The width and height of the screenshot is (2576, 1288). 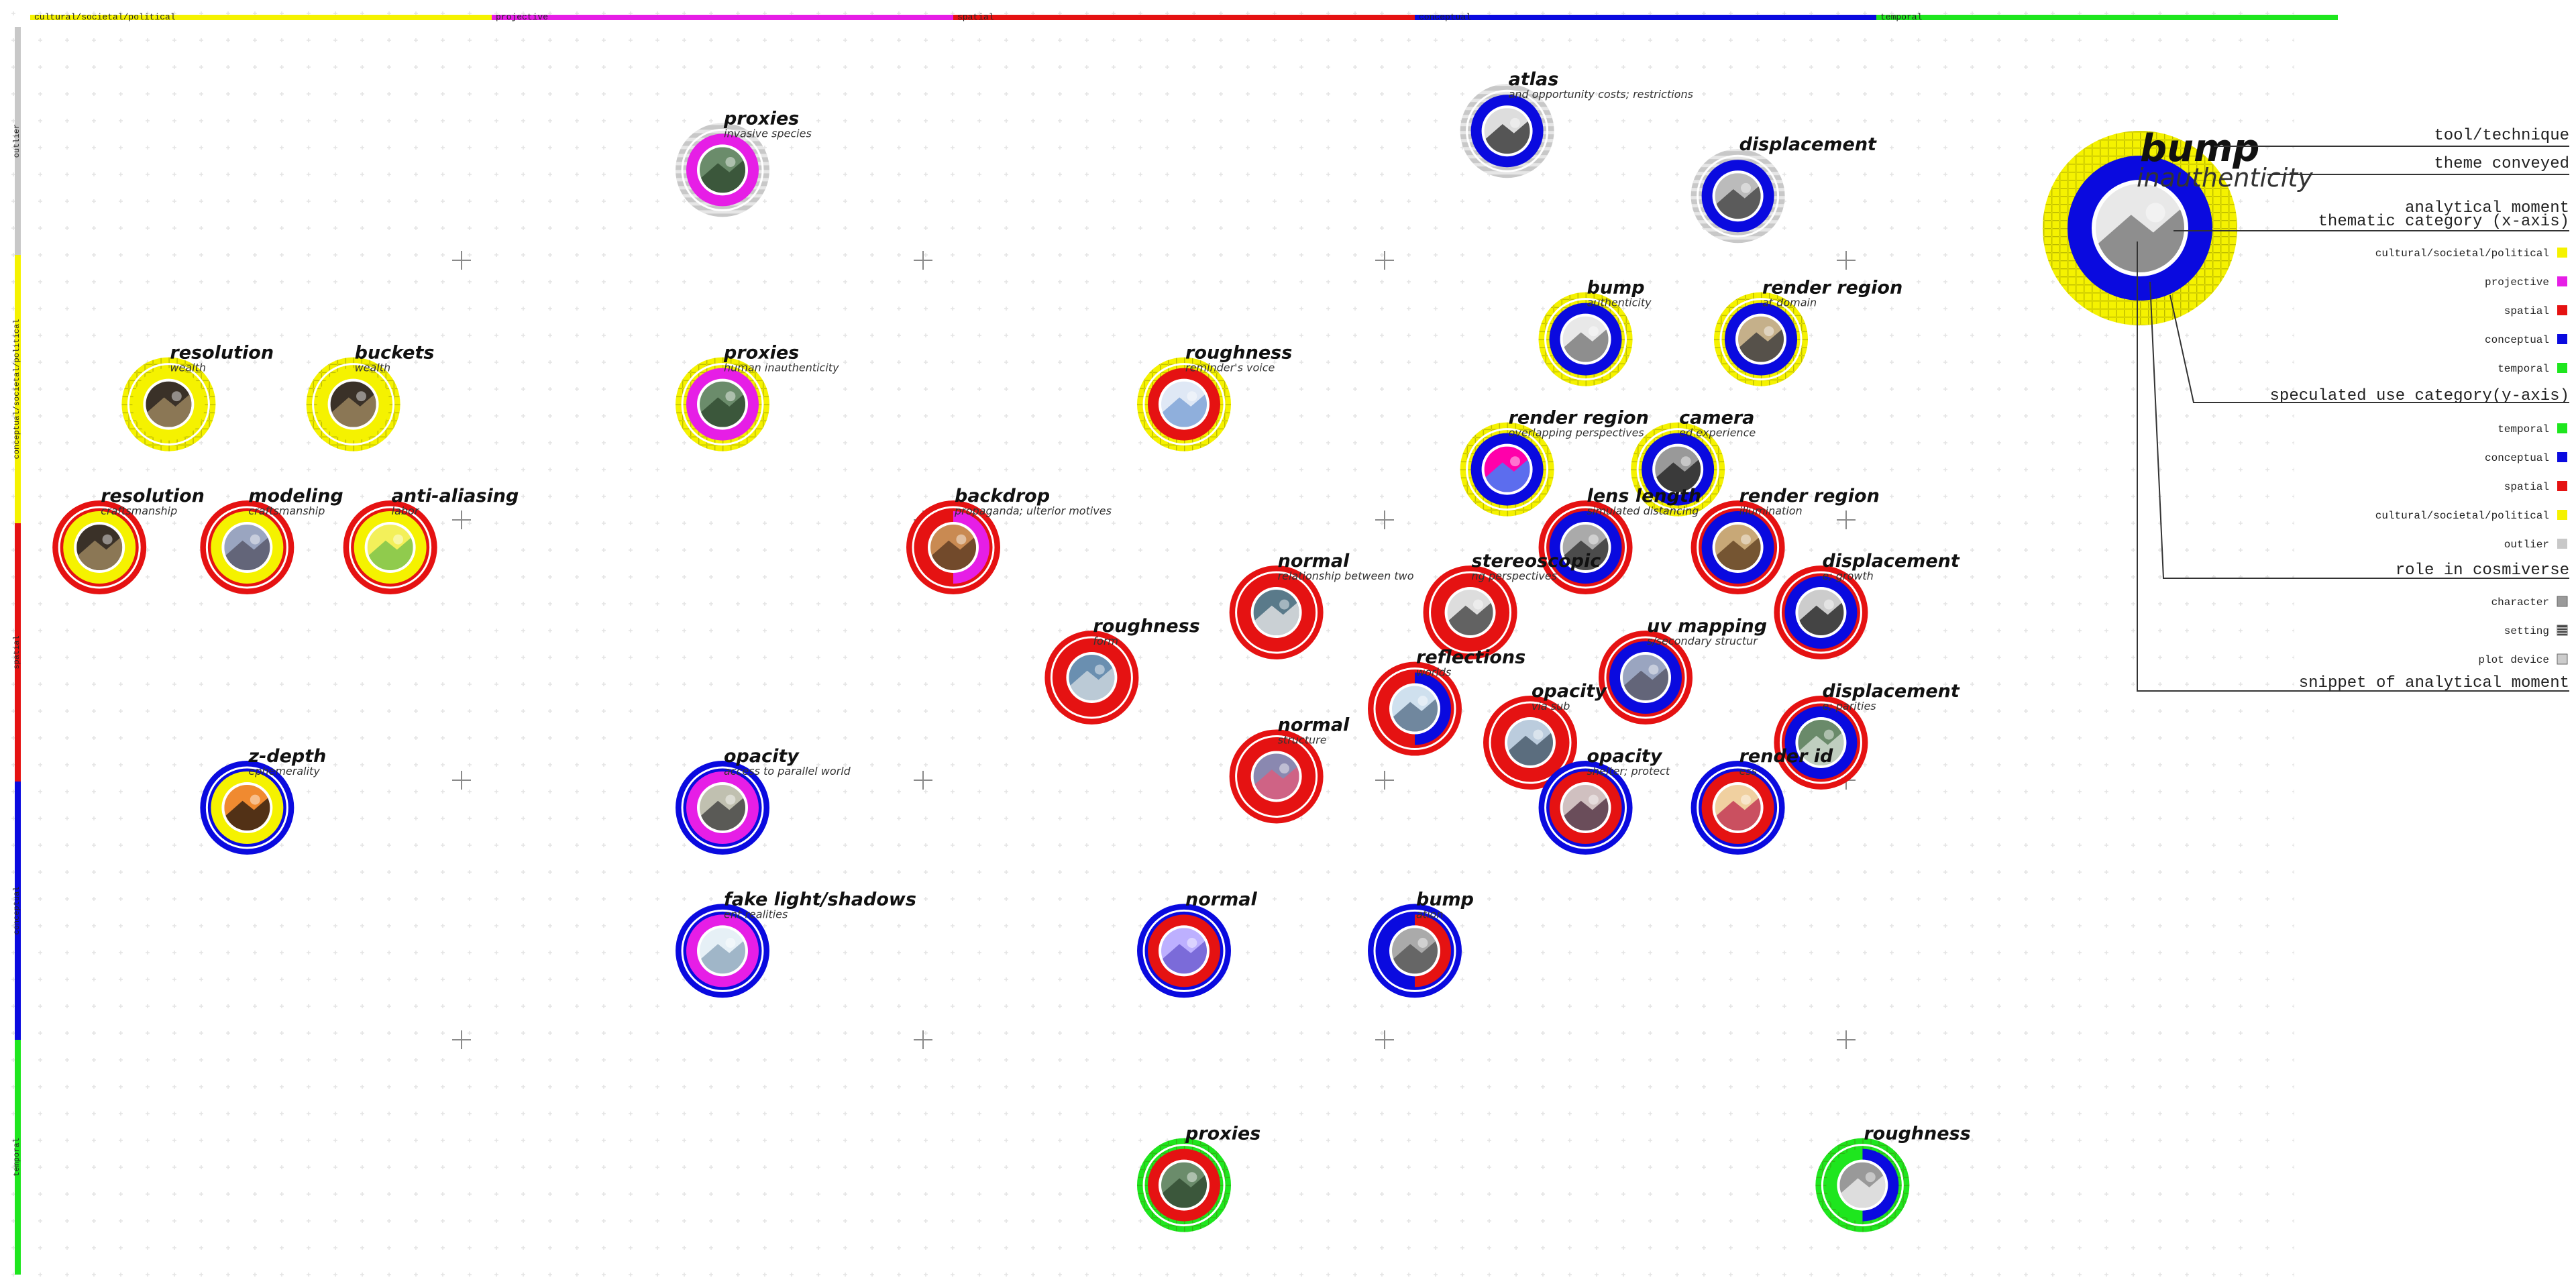 What do you see at coordinates (261, 17) in the screenshot?
I see `x-axis-segment-cultural` at bounding box center [261, 17].